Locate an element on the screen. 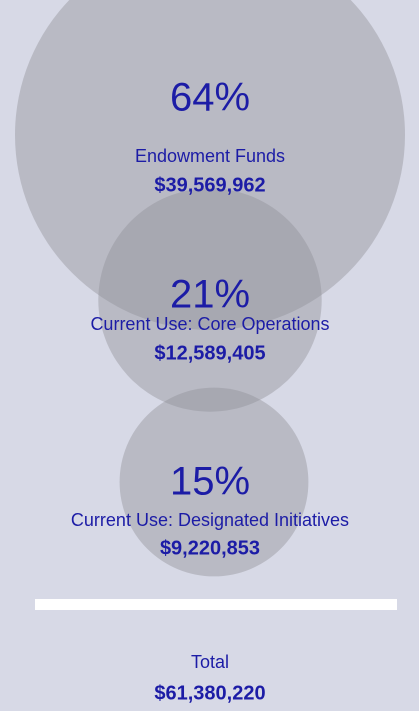 The height and width of the screenshot is (711, 419). total-title: Total is located at coordinates (210, 662).